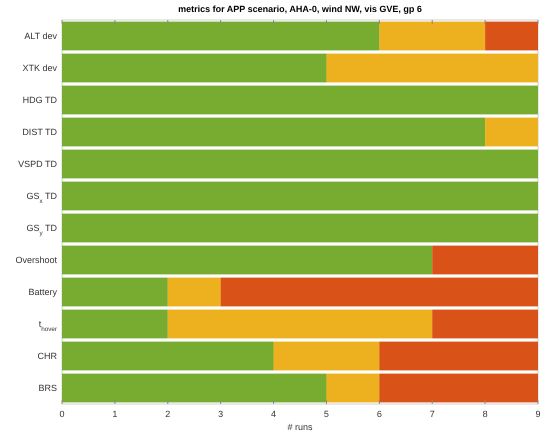  I want to click on x-axis-title: # runs, so click(300, 427).